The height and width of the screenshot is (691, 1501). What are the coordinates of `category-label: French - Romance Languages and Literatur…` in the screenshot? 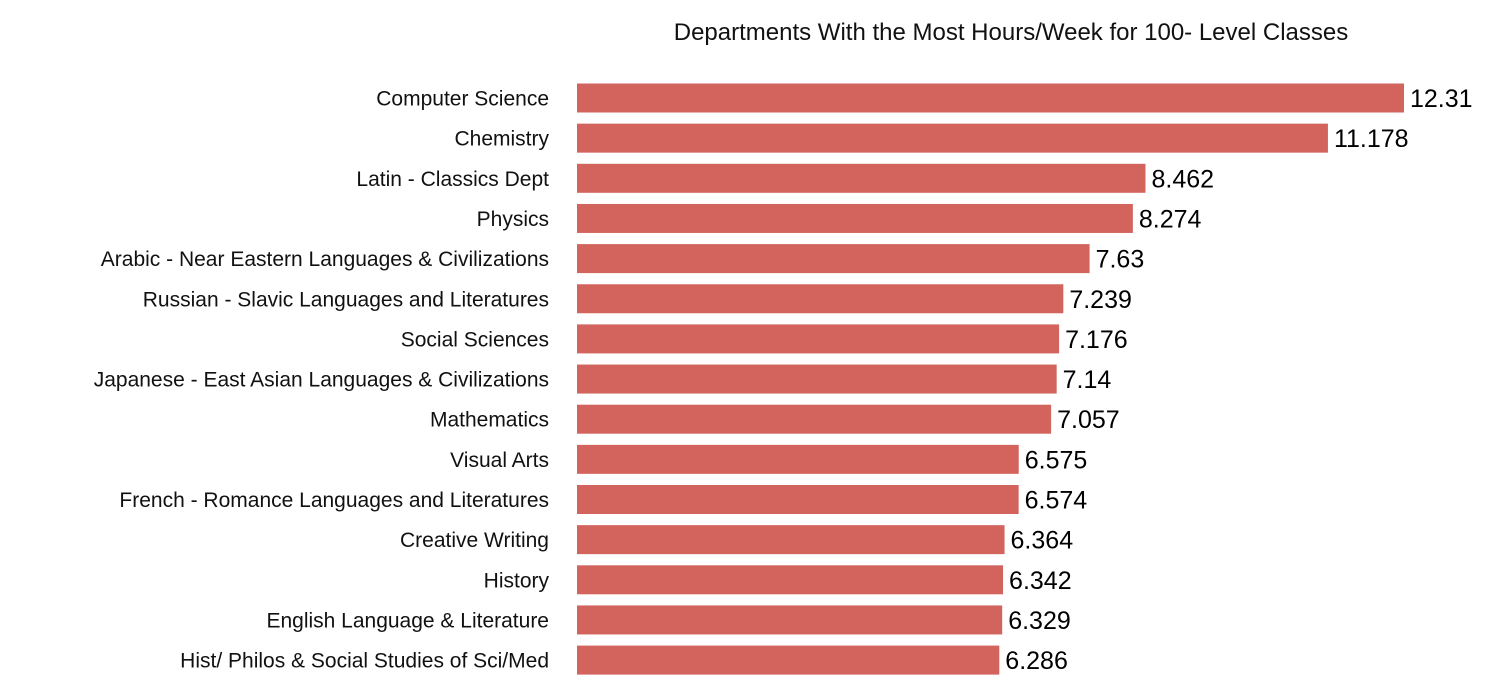 It's located at (334, 500).